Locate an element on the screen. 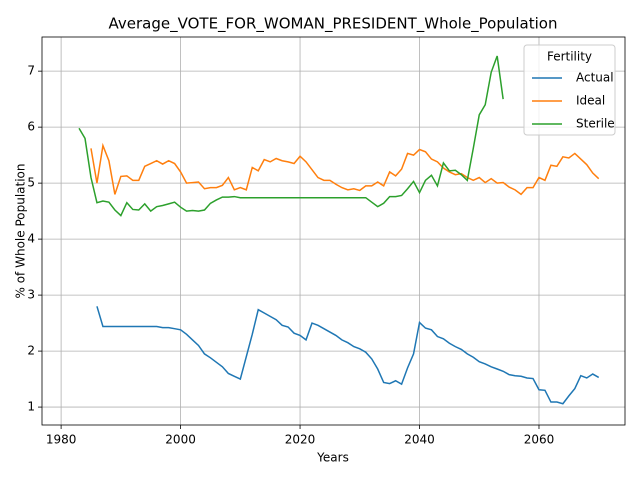 This screenshot has width=640, height=480. legend-label: Actual is located at coordinates (595, 78).